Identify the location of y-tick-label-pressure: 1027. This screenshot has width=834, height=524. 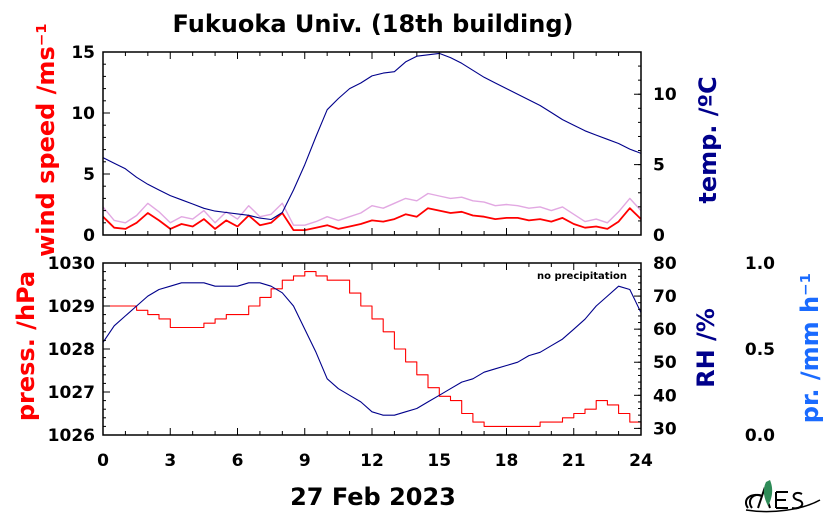
(71, 393).